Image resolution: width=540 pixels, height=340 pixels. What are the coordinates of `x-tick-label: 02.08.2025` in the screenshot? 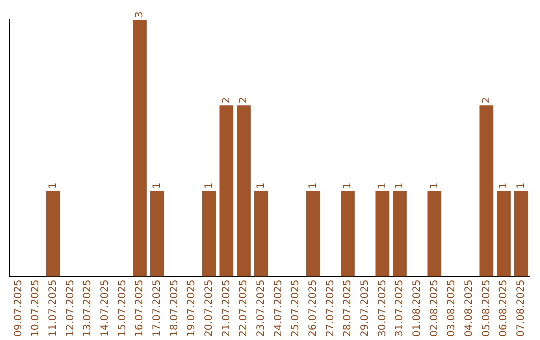 It's located at (434, 309).